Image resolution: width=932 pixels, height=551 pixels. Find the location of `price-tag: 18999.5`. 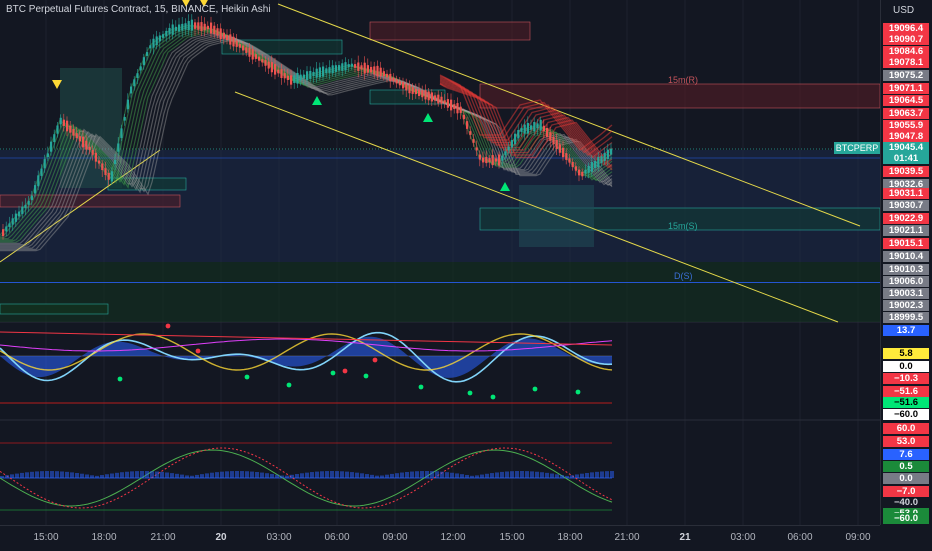

price-tag: 18999.5 is located at coordinates (906, 317).